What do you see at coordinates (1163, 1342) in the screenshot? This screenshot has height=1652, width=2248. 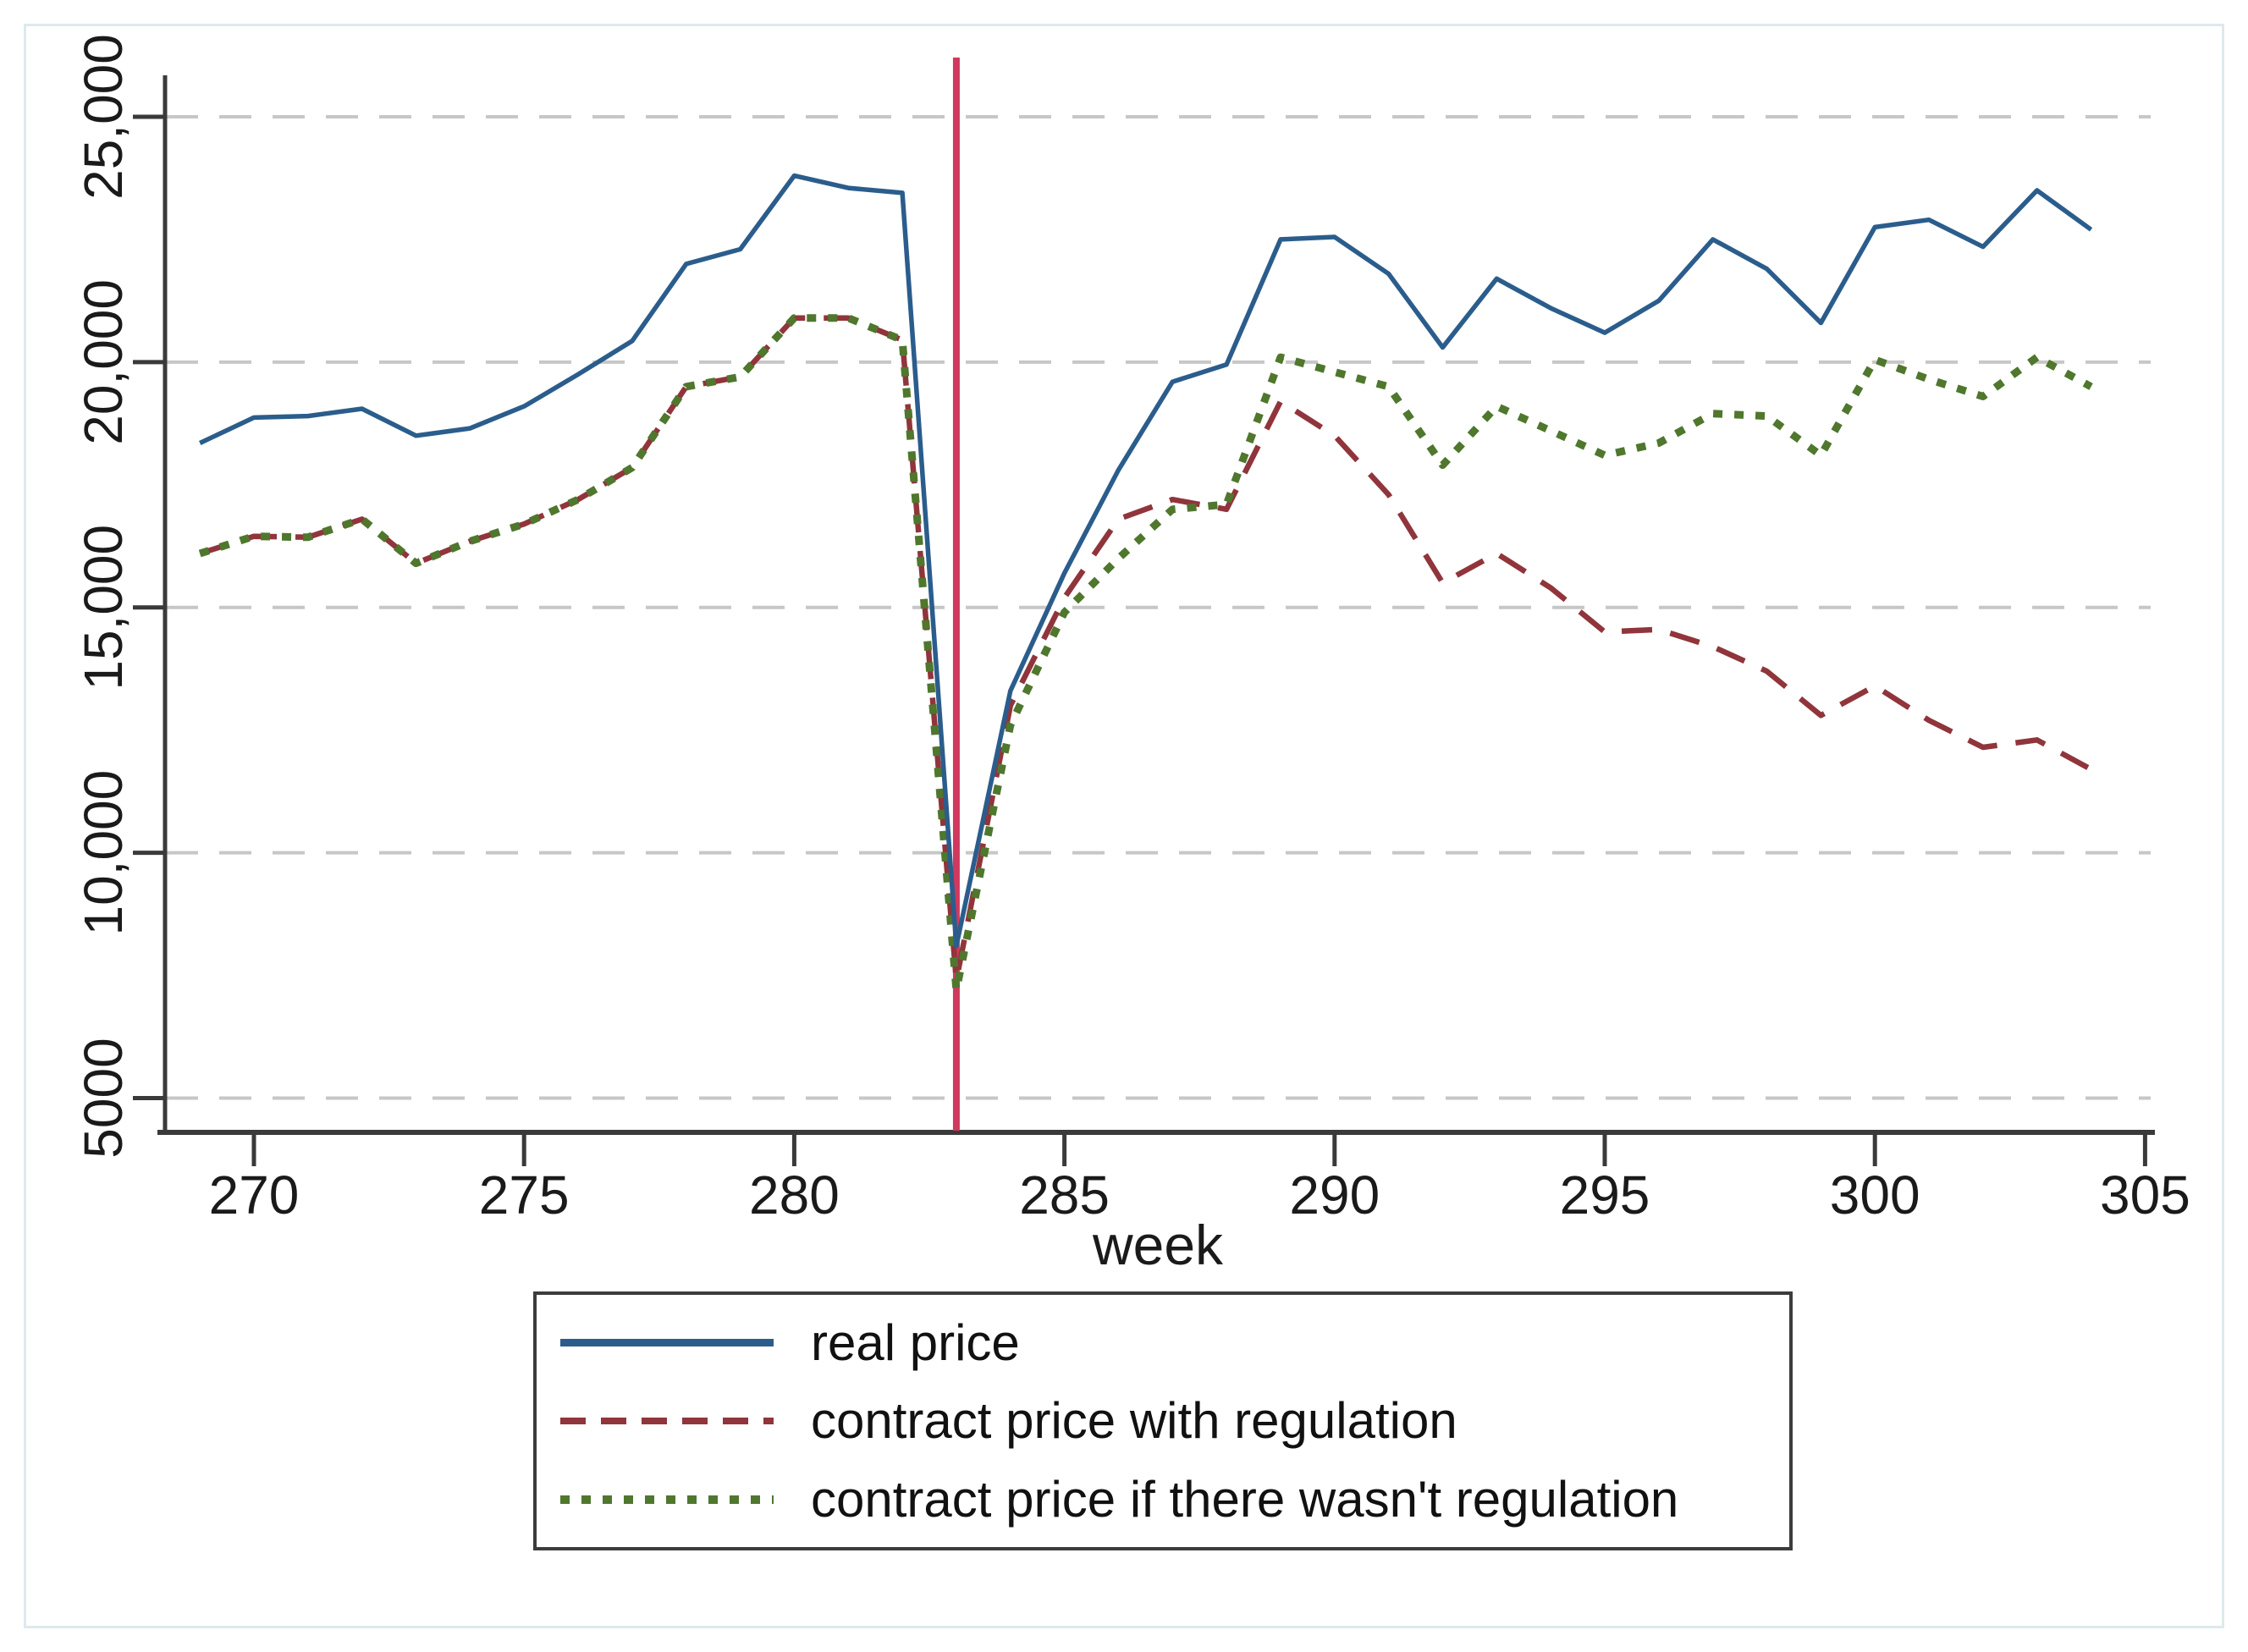 I see `legend-item-real-price: real price` at bounding box center [1163, 1342].